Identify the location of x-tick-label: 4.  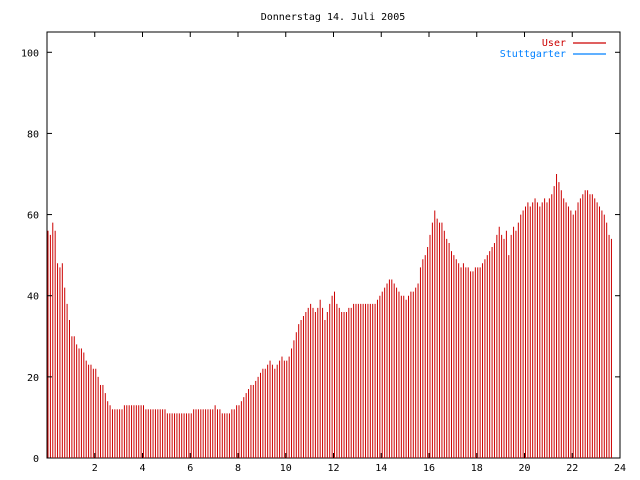
(142, 468).